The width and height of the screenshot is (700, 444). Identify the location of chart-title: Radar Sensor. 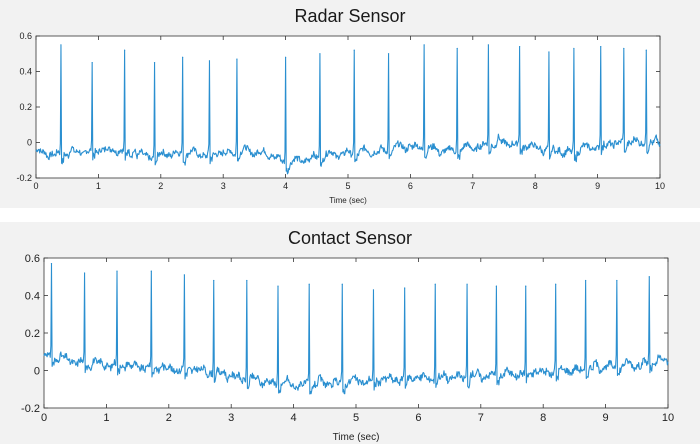
(350, 16).